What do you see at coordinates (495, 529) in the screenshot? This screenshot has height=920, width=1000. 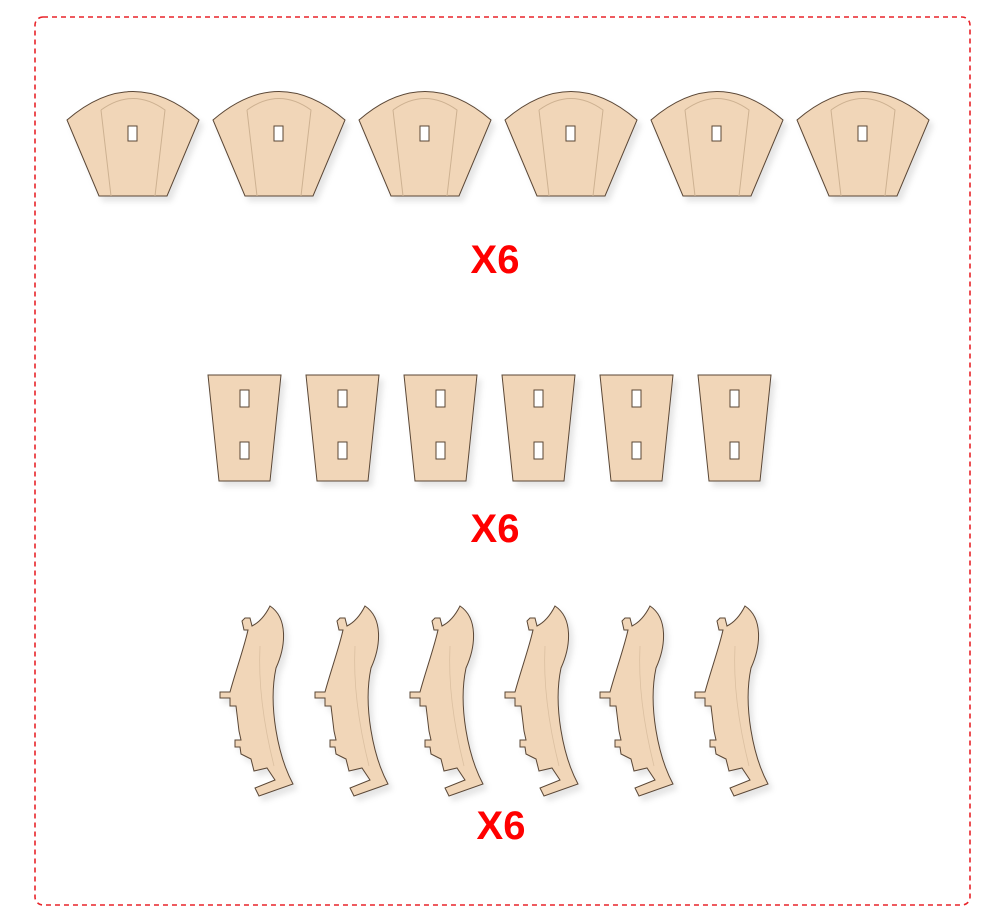 I see `trapezoid-panel-count-label: X6` at bounding box center [495, 529].